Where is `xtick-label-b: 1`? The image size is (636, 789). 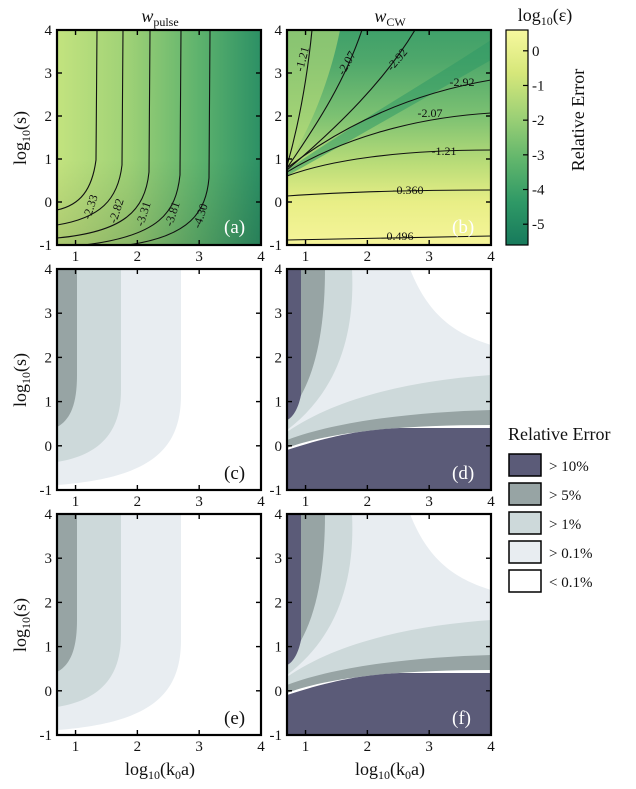
xtick-label-b: 1 is located at coordinates (306, 257).